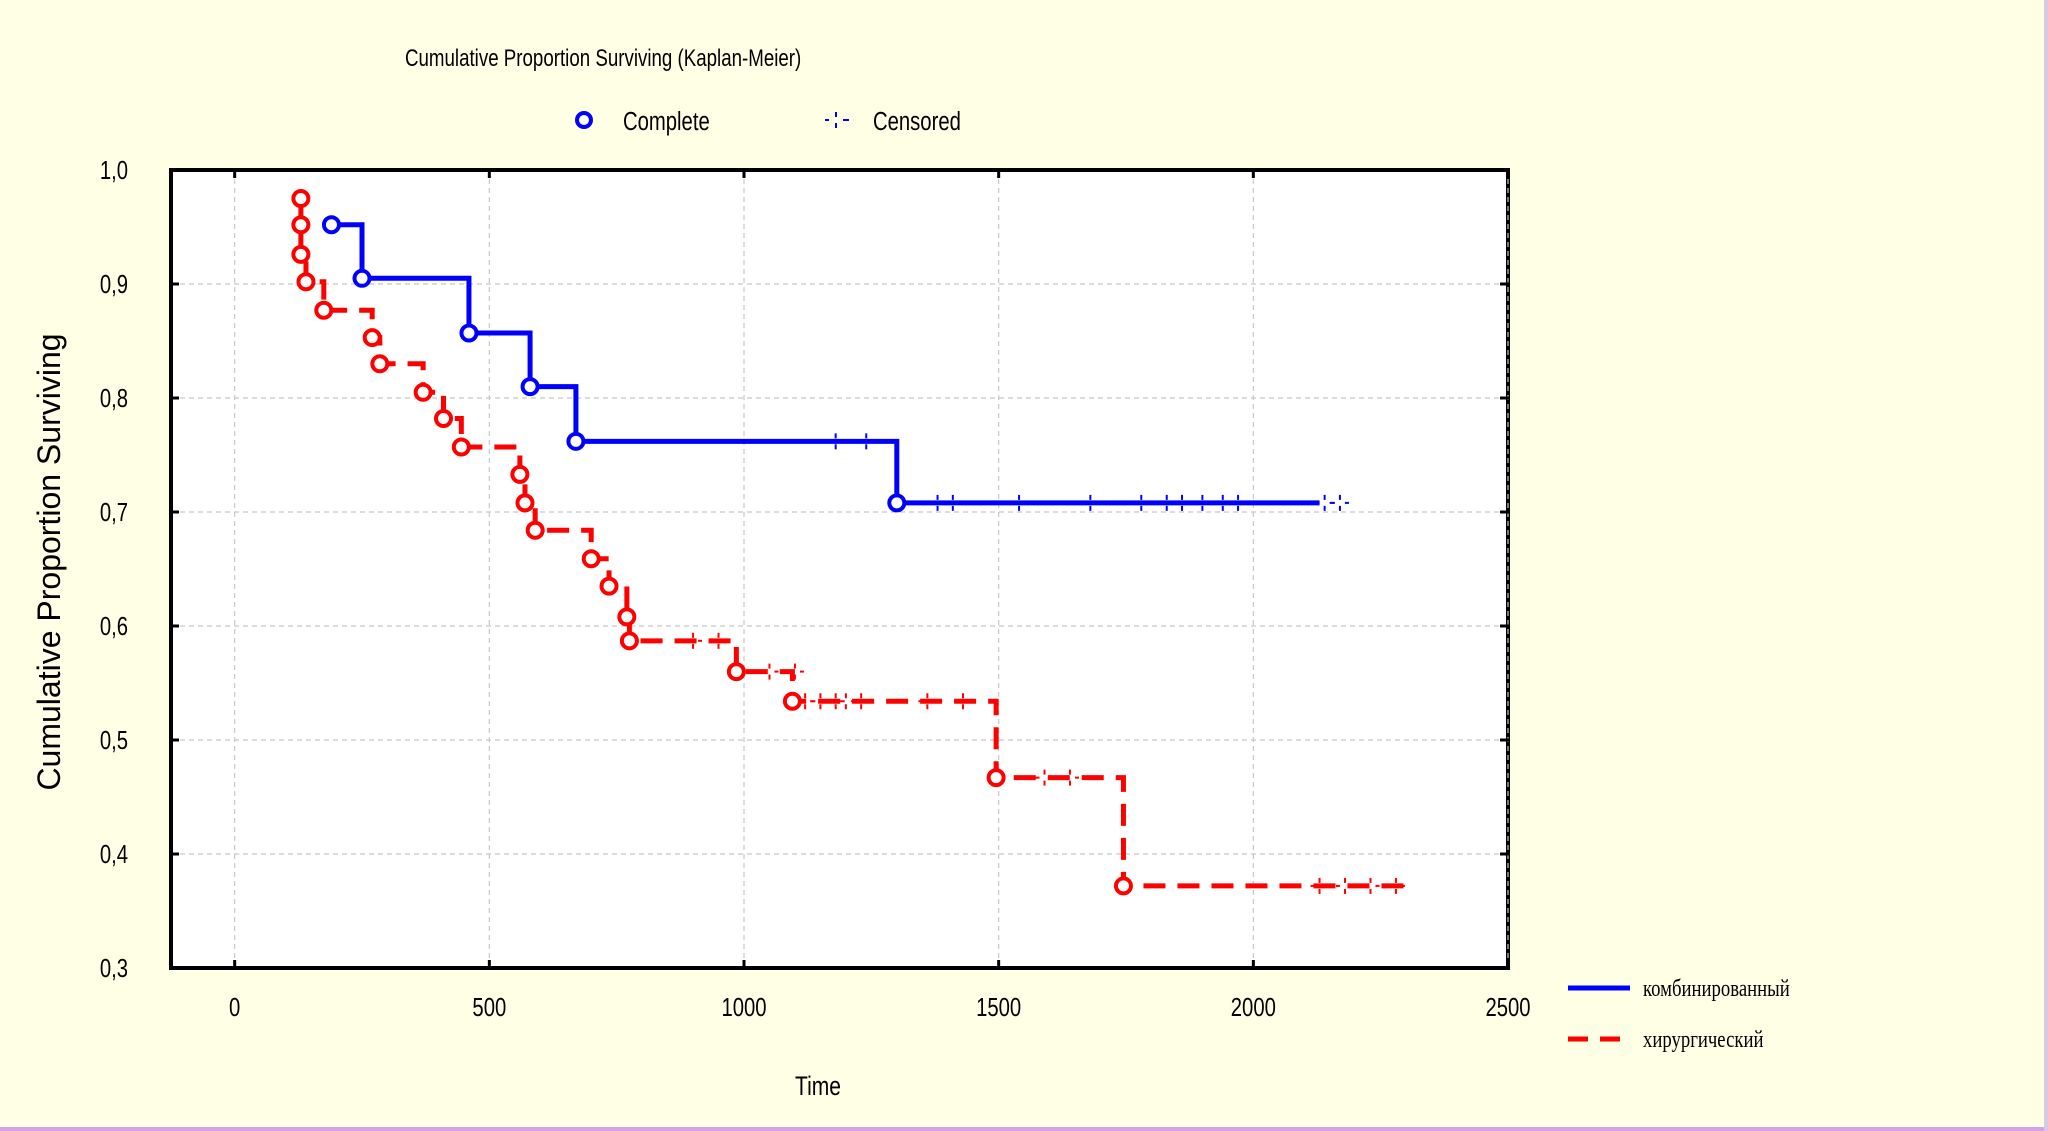 The image size is (2048, 1131). What do you see at coordinates (49, 561) in the screenshot?
I see `y-axis-label: Cumulative Proportion Surviving` at bounding box center [49, 561].